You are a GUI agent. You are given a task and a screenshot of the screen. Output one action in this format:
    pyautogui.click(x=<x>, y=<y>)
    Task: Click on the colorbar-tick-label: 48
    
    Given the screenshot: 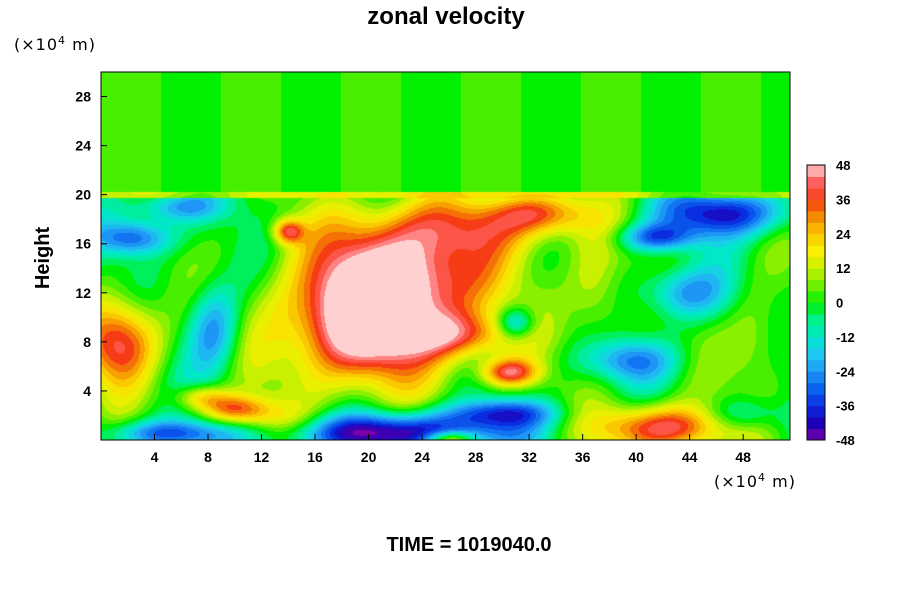 What is the action you would take?
    pyautogui.click(x=843, y=165)
    